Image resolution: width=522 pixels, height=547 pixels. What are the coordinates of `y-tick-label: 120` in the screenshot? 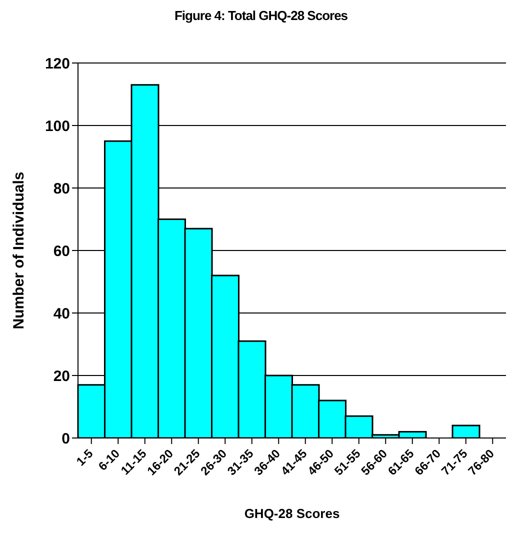 It's located at (57, 63).